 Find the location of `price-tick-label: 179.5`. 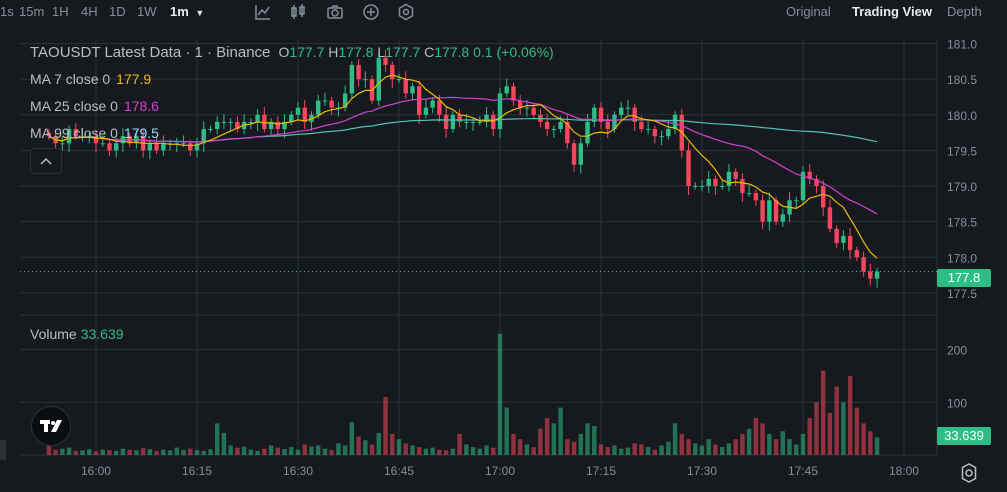

price-tick-label: 179.5 is located at coordinates (962, 151).